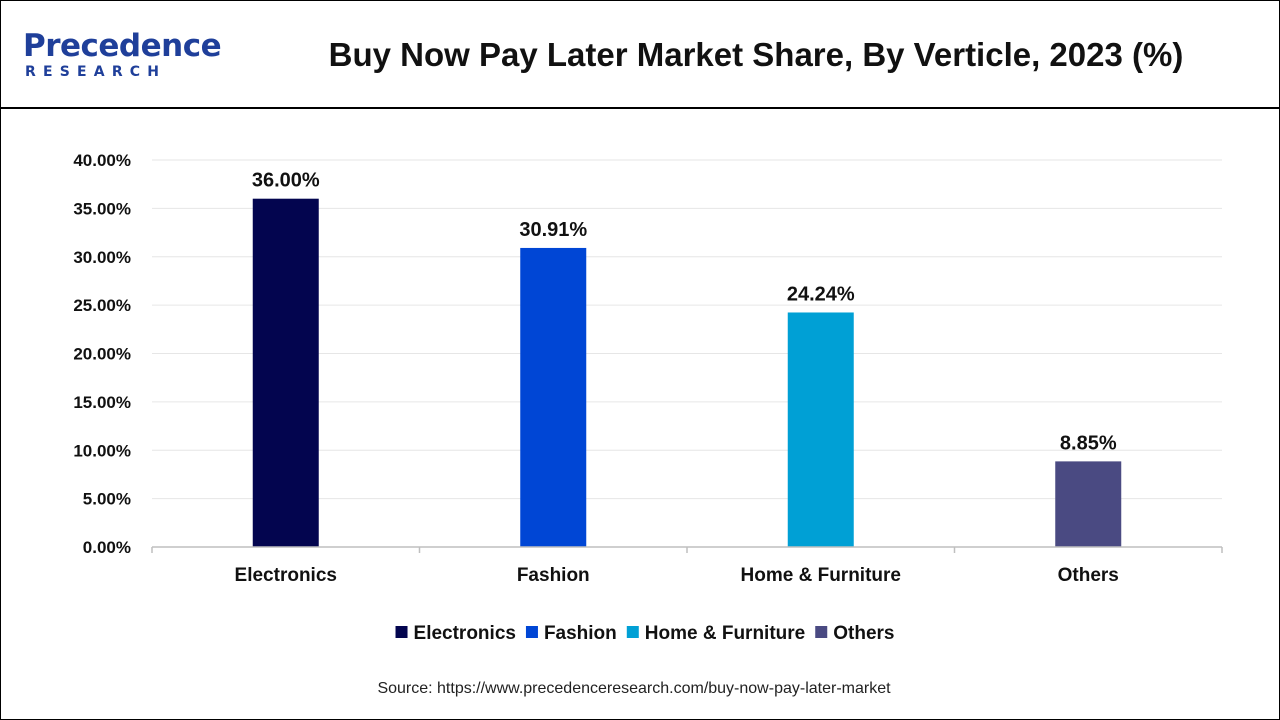  I want to click on data-label: 24.24%, so click(821, 294).